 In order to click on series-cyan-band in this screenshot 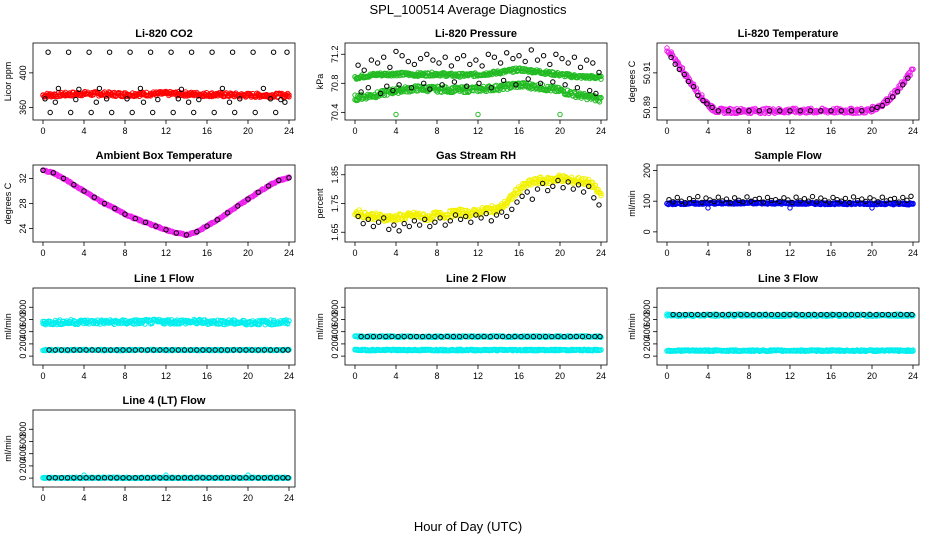, I will do `click(478, 350)`.